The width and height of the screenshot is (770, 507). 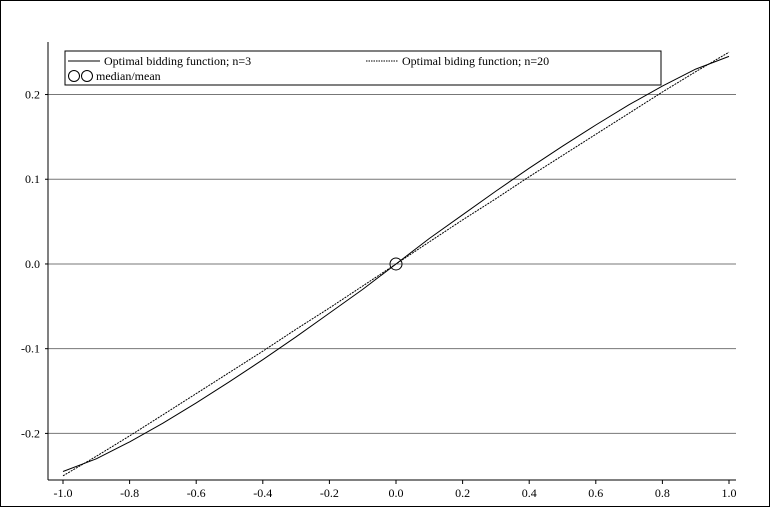 I want to click on median-mean-marker, so click(x=396, y=264).